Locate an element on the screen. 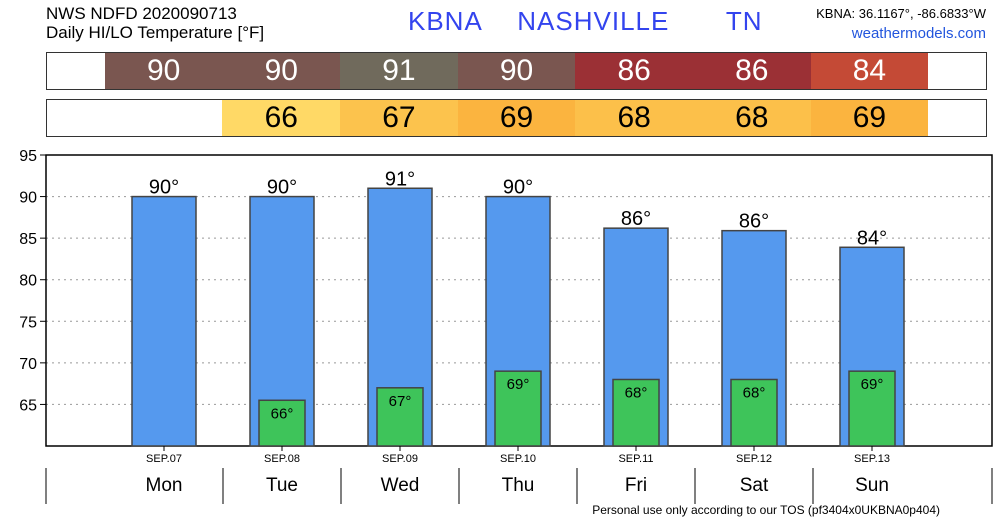  high-bar-label: 84° is located at coordinates (872, 238).